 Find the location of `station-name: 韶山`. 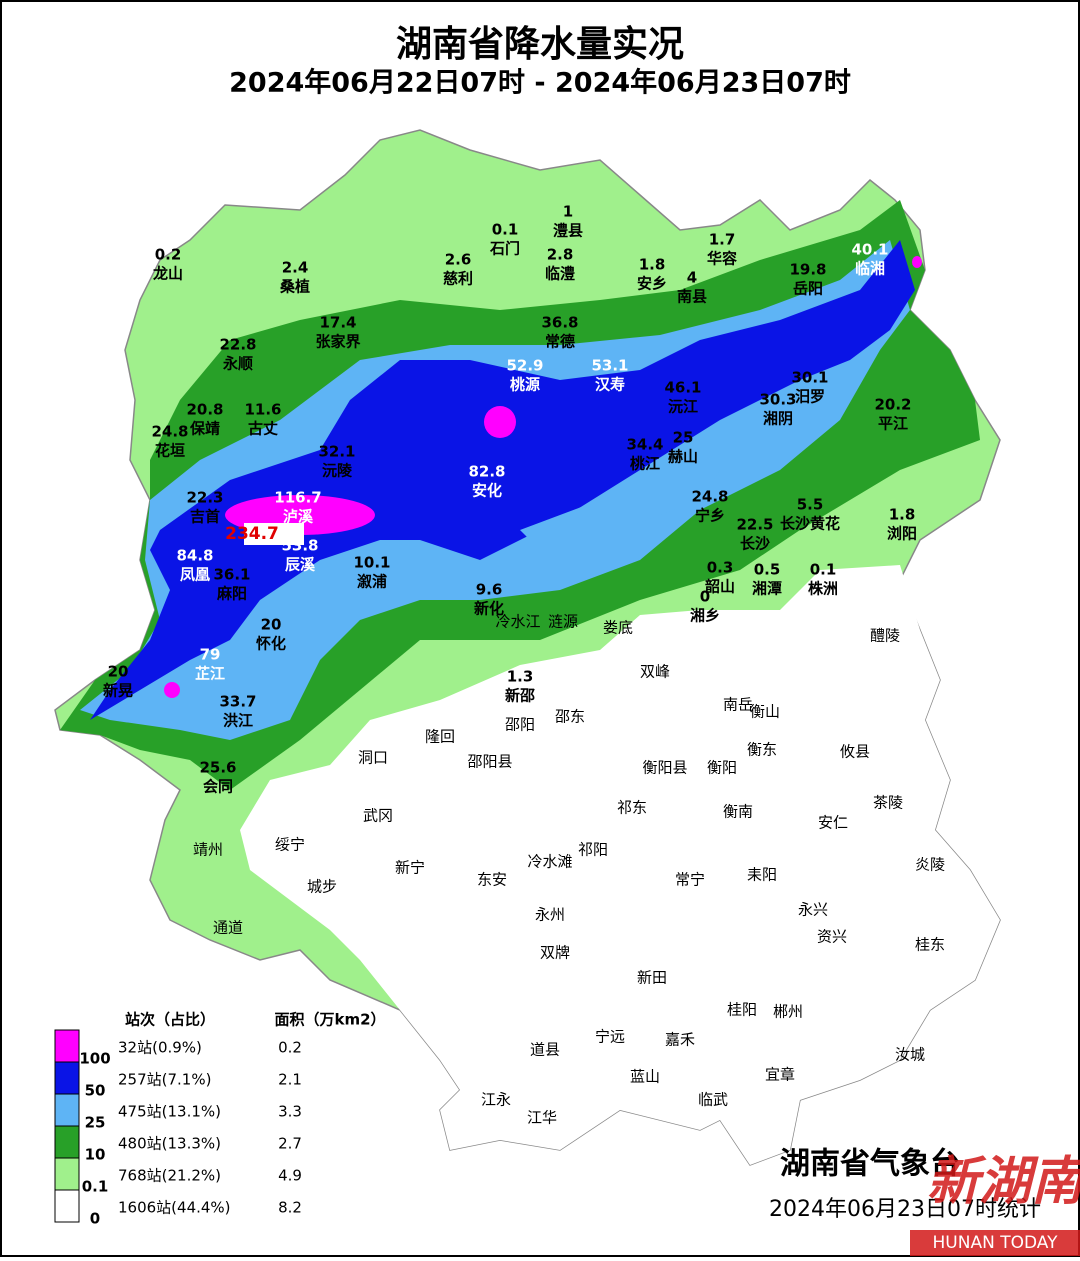

station-name: 韶山 is located at coordinates (720, 587).